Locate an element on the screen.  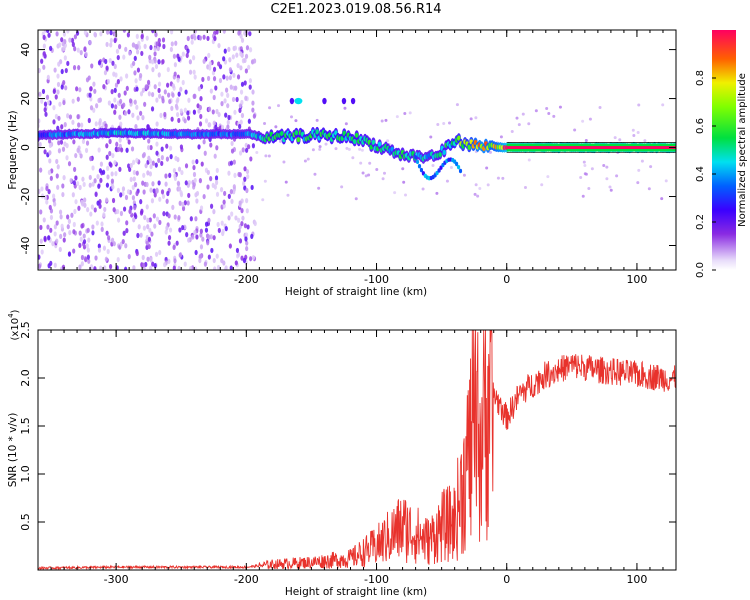
snr-y-axis-label: SNR (10 * v/v) is located at coordinates (13, 450).